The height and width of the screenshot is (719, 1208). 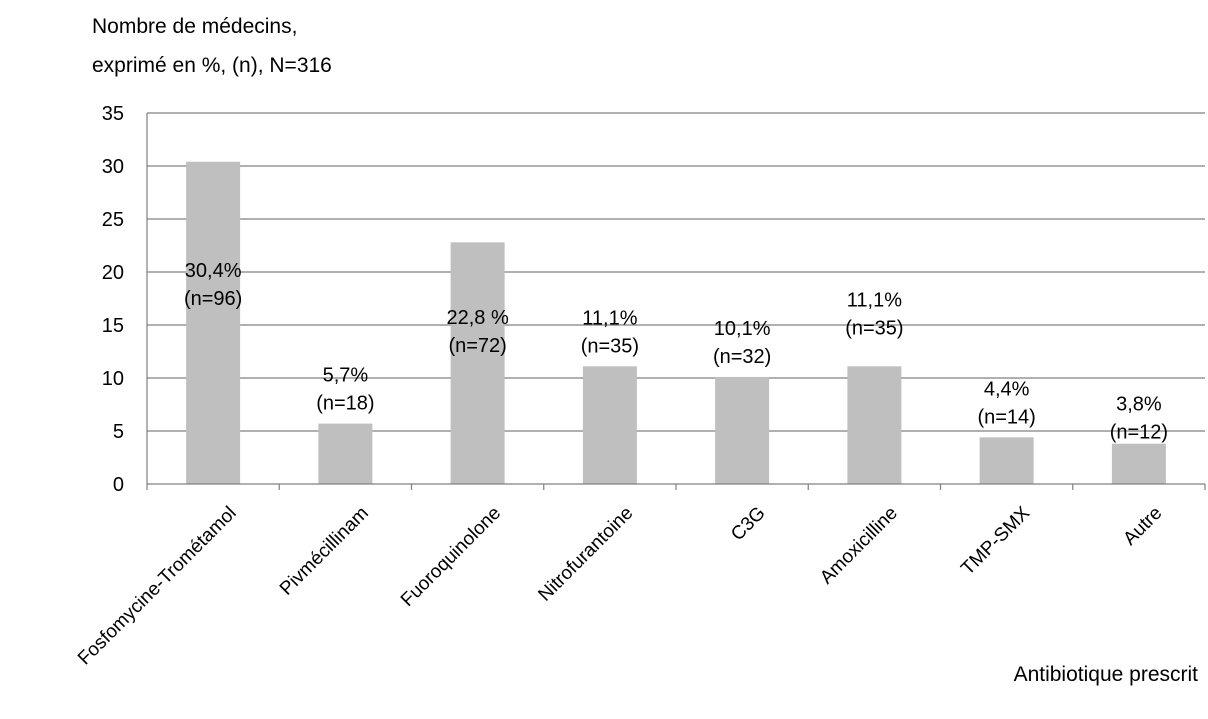 I want to click on x-tick-label: Autre, so click(x=1142, y=526).